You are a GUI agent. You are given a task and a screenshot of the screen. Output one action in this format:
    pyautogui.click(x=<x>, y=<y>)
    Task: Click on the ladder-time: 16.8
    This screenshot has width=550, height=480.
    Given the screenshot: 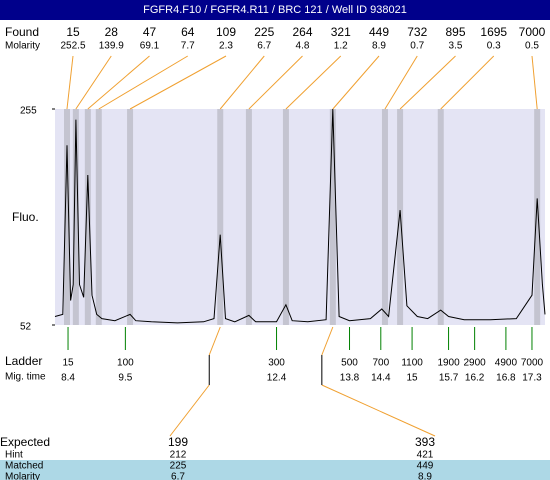 What is the action you would take?
    pyautogui.click(x=506, y=378)
    